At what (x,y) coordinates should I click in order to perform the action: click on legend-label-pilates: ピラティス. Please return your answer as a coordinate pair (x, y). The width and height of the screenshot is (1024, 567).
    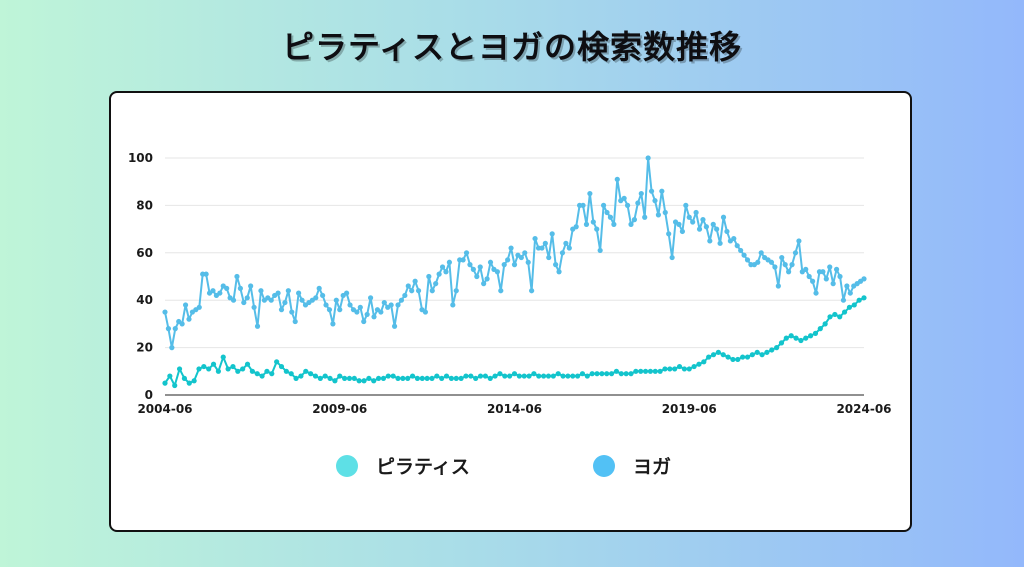
    Looking at the image, I should click on (423, 467).